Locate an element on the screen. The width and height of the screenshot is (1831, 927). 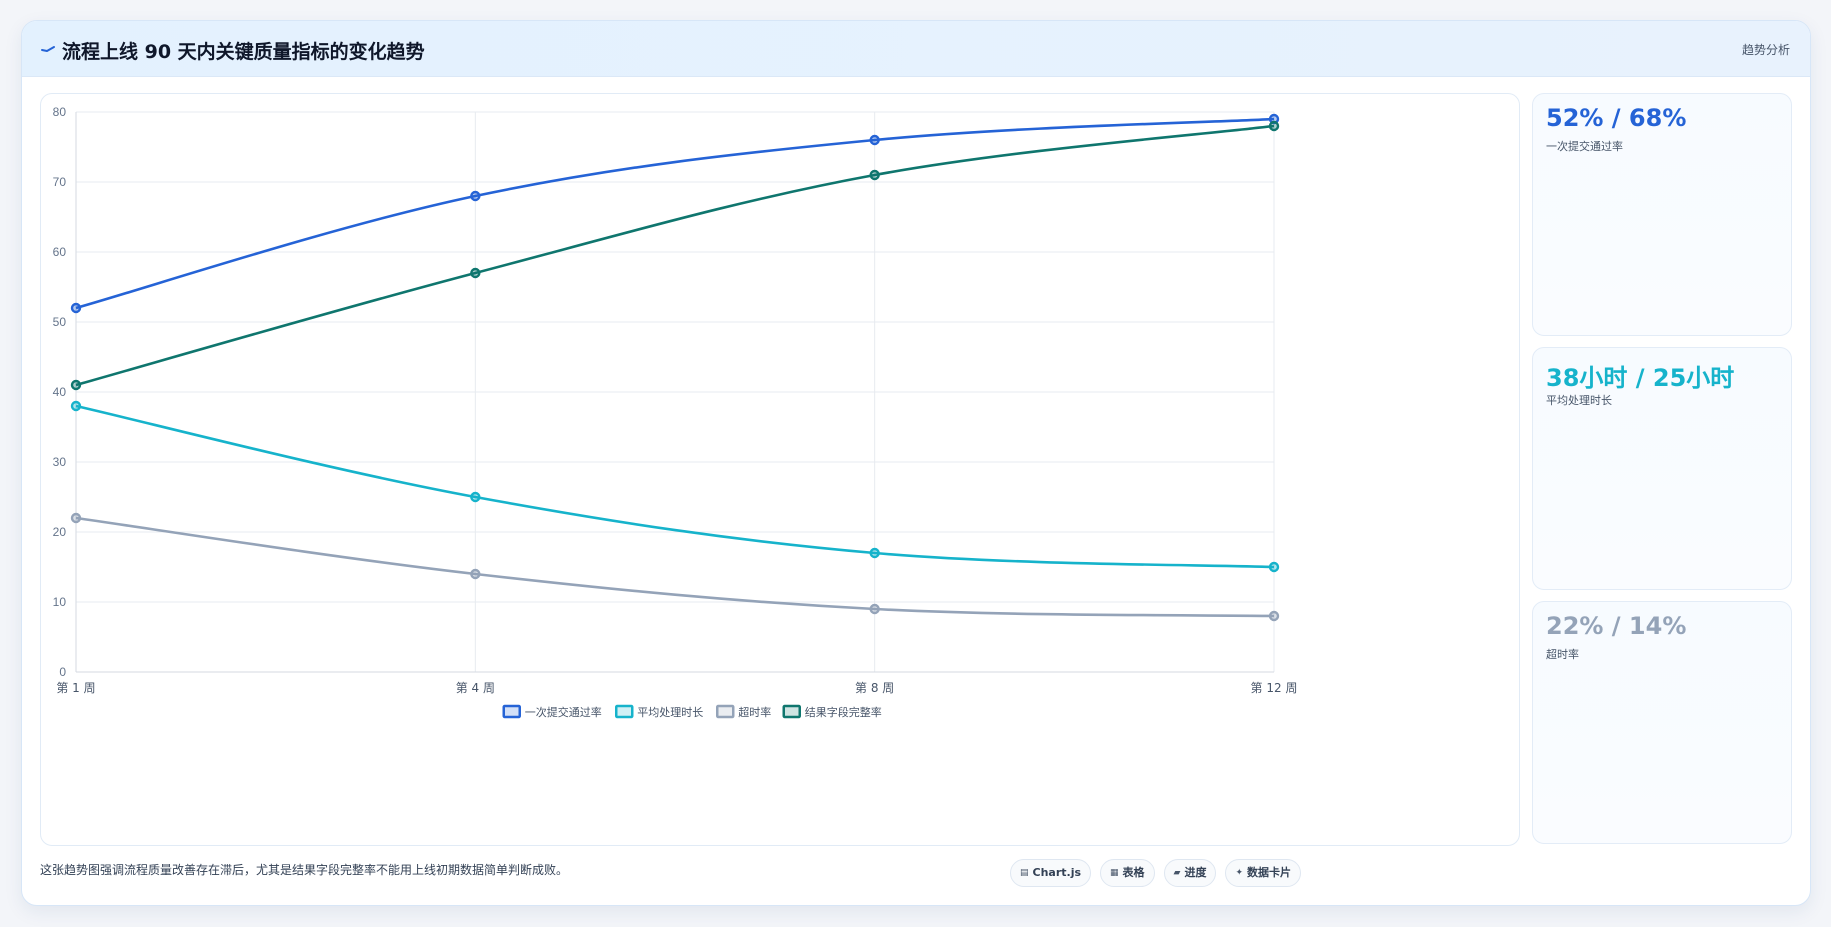
x-tick-label: 第 1 周 is located at coordinates (75, 688).